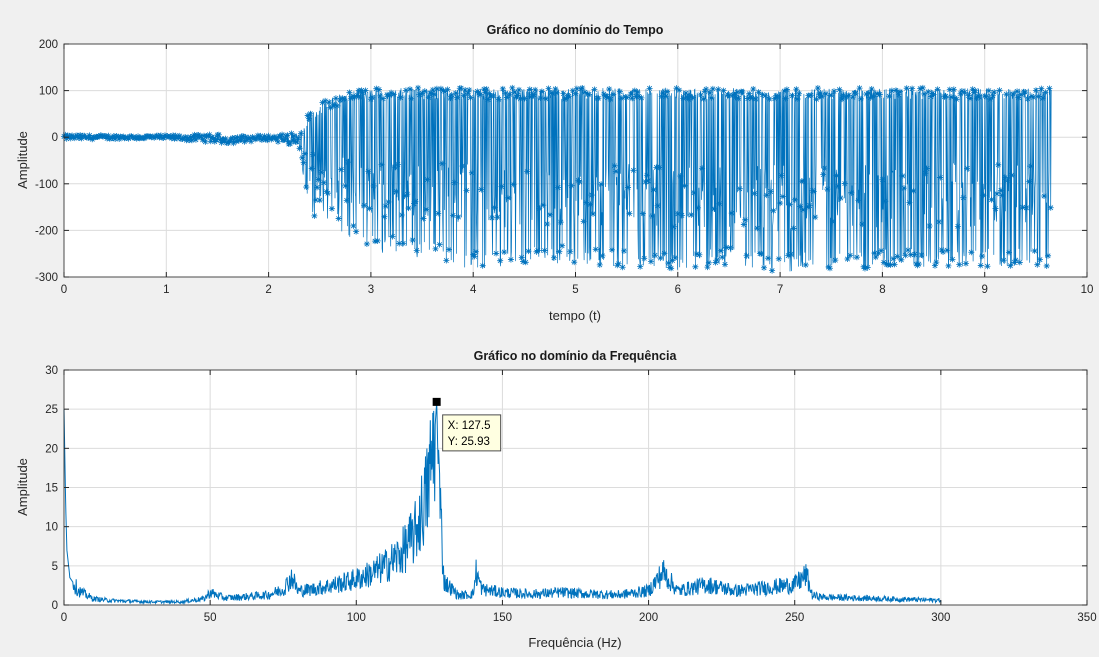 Image resolution: width=1099 pixels, height=657 pixels. I want to click on frequency-y-axis-label: Amplitude, so click(22, 487).